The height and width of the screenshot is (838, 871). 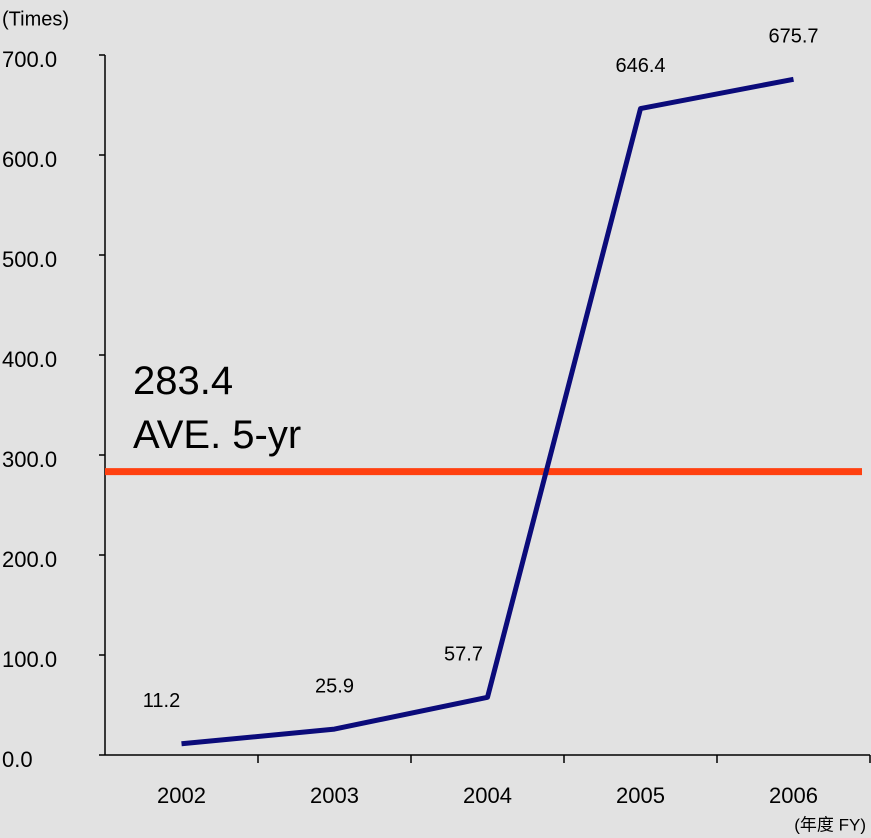 What do you see at coordinates (217, 435) in the screenshot?
I see `average-label: AVE. 5-yr` at bounding box center [217, 435].